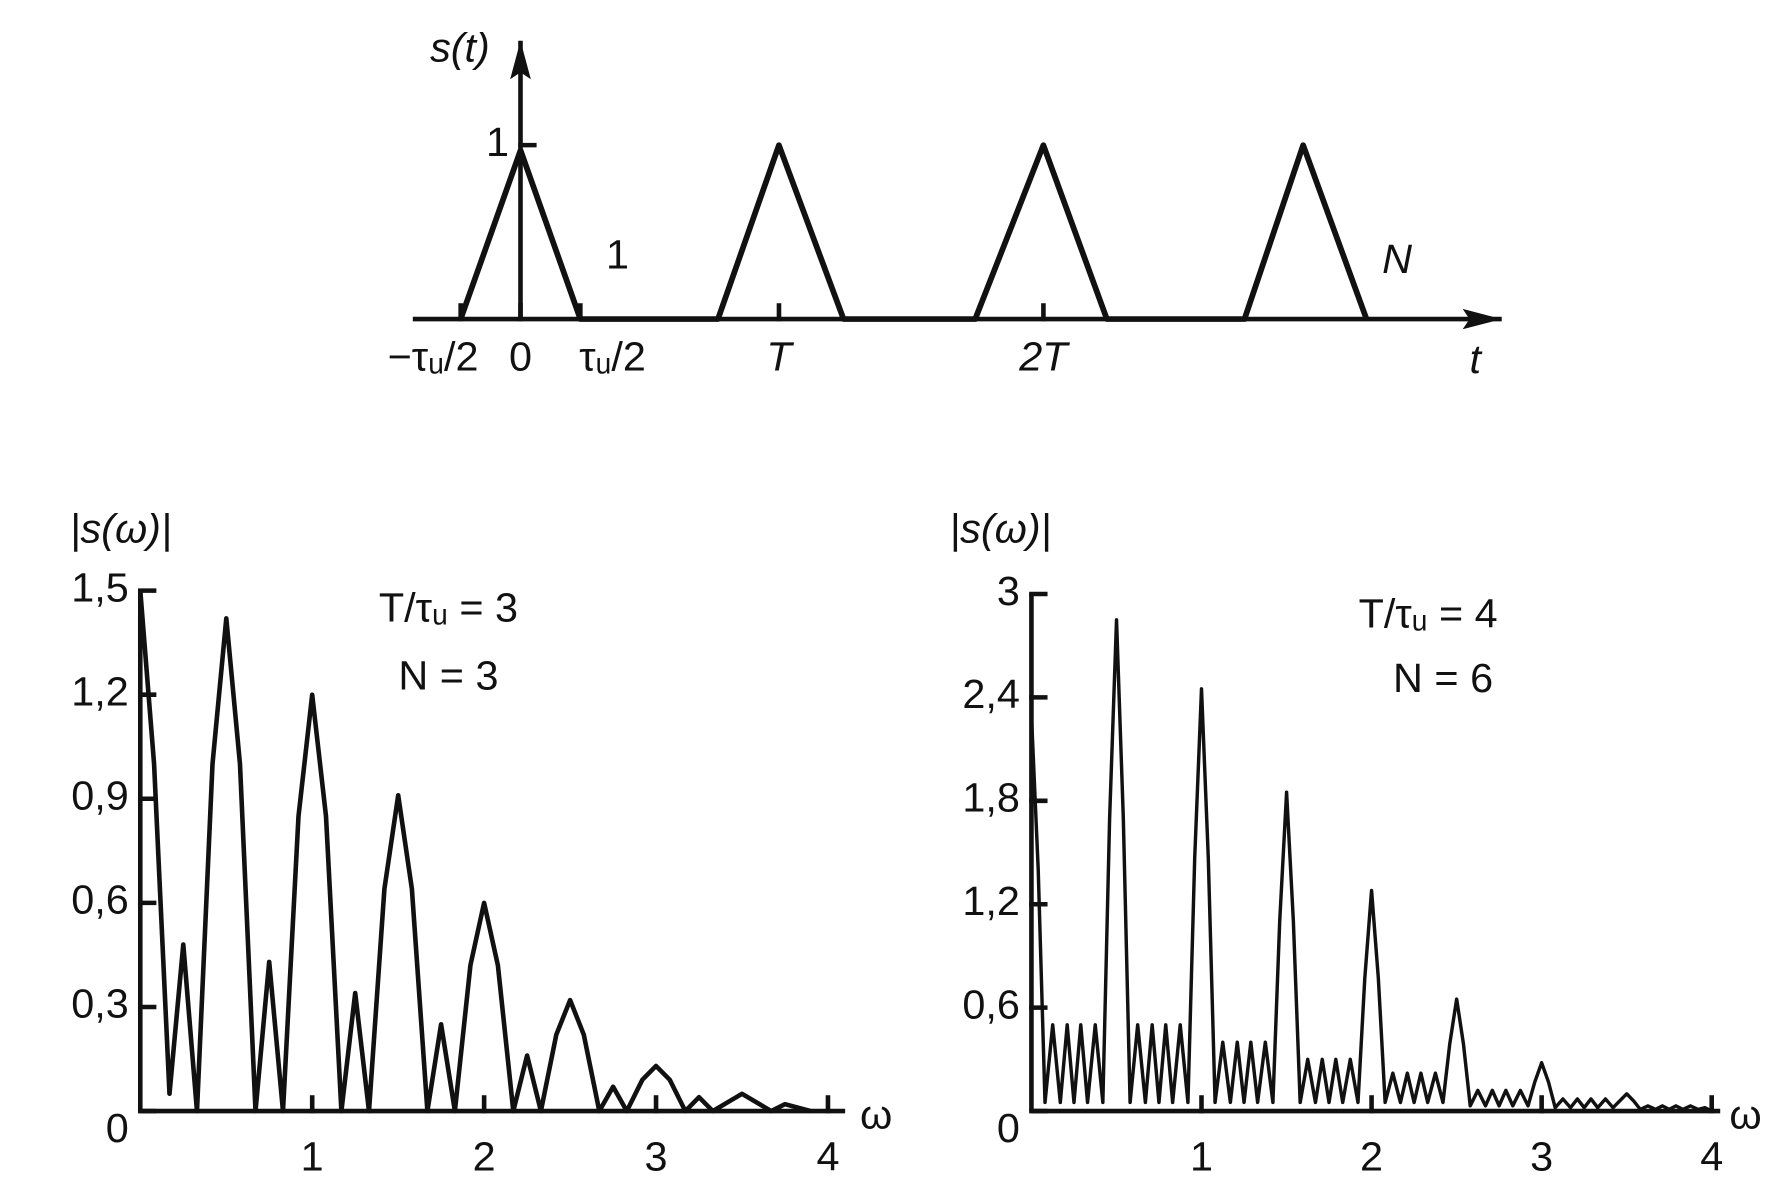  Describe the element at coordinates (1008, 591) in the screenshot. I see `y-tick-label: 3` at that location.